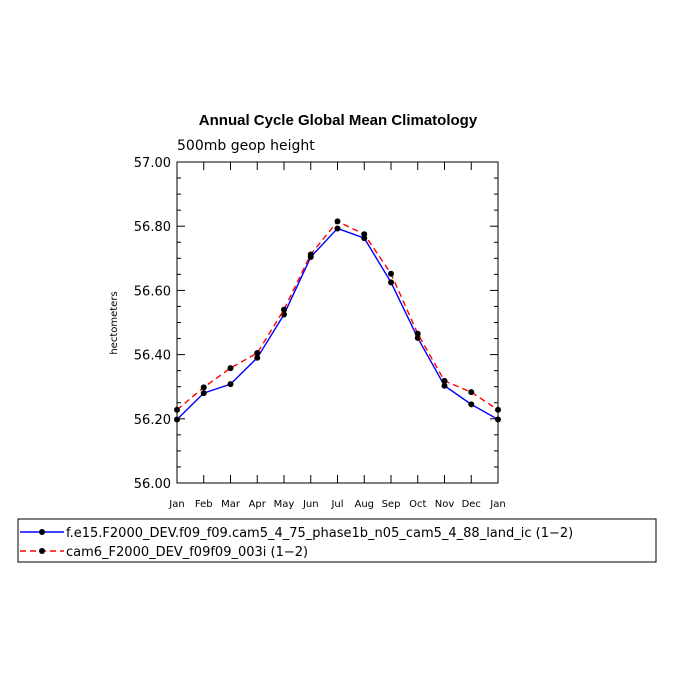 The image size is (675, 675). What do you see at coordinates (338, 120) in the screenshot?
I see `chart-title: Annual Cycle Global Mean Climatology` at bounding box center [338, 120].